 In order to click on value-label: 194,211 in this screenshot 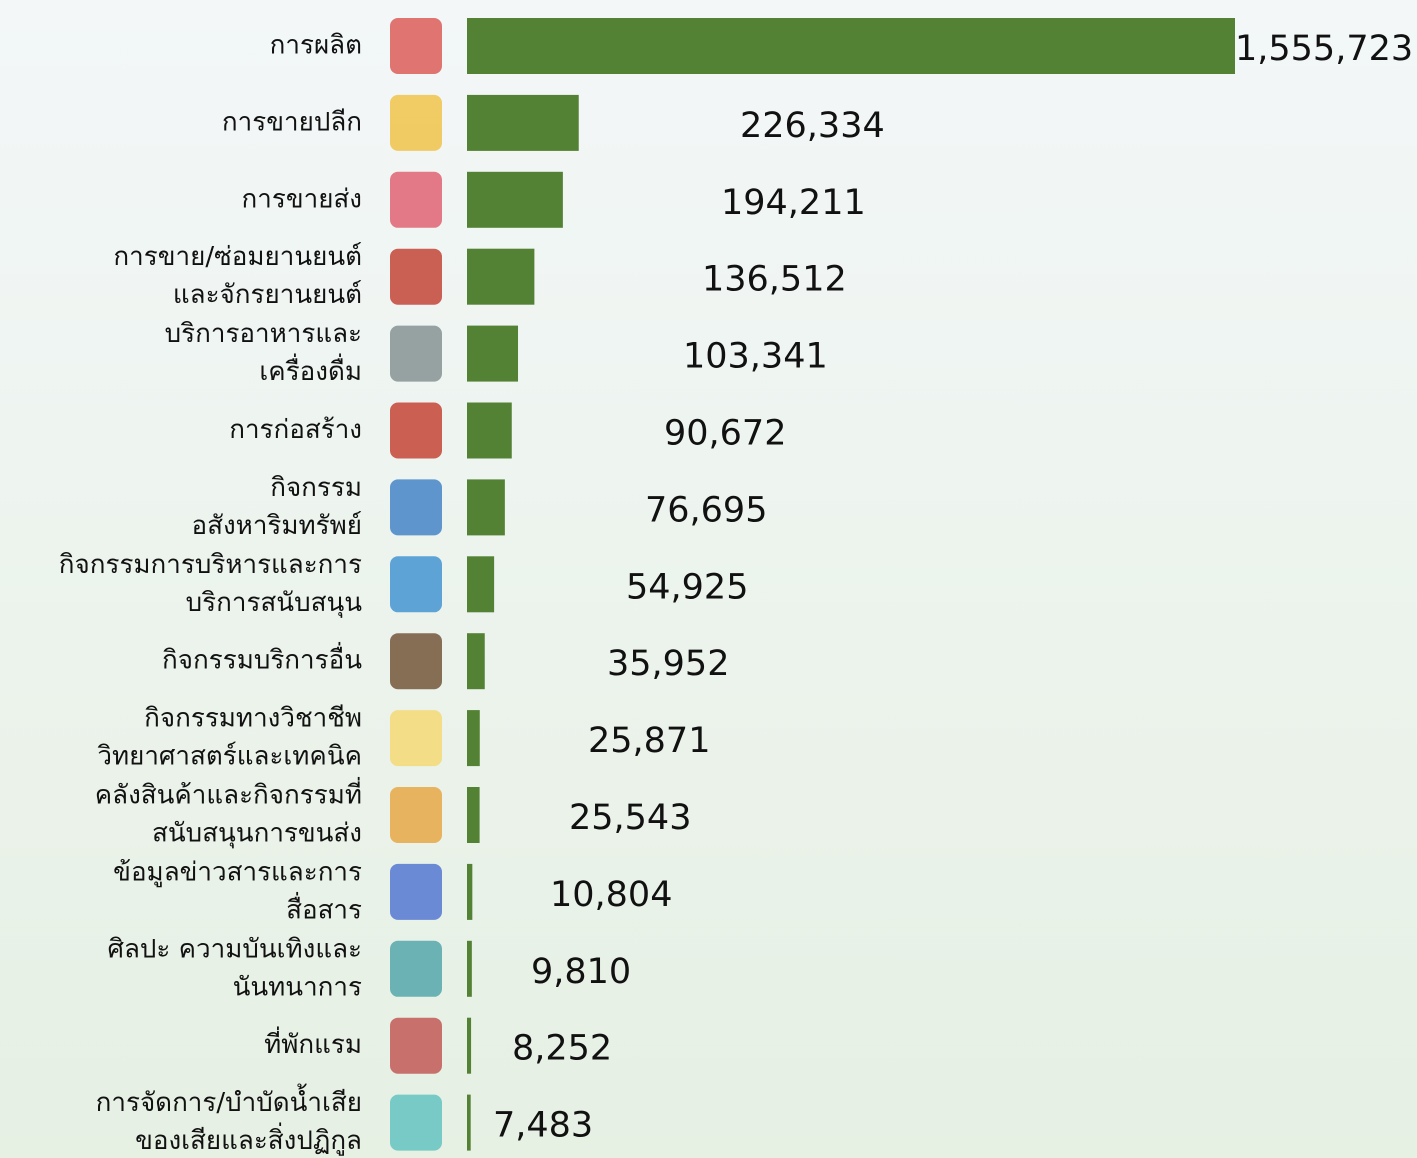, I will do `click(793, 203)`.